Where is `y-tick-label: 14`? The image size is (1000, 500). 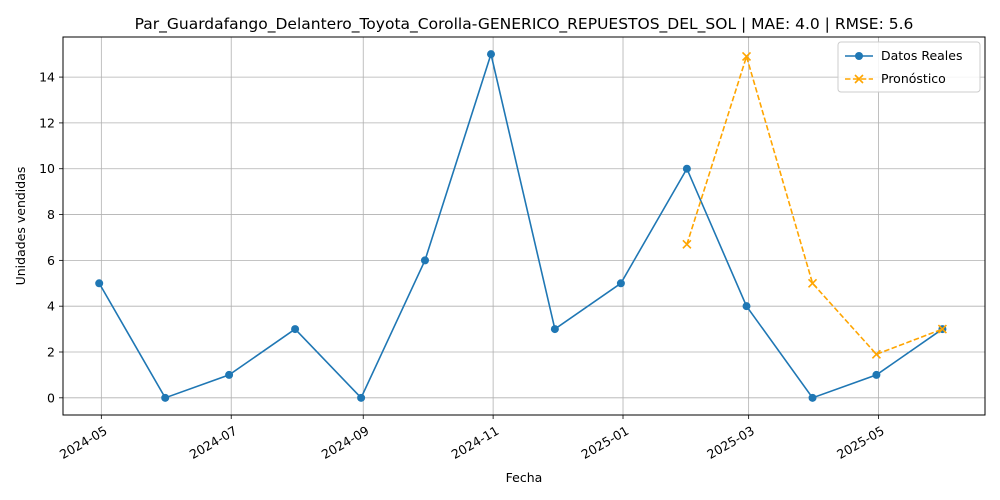
y-tick-label: 14 is located at coordinates (47, 77).